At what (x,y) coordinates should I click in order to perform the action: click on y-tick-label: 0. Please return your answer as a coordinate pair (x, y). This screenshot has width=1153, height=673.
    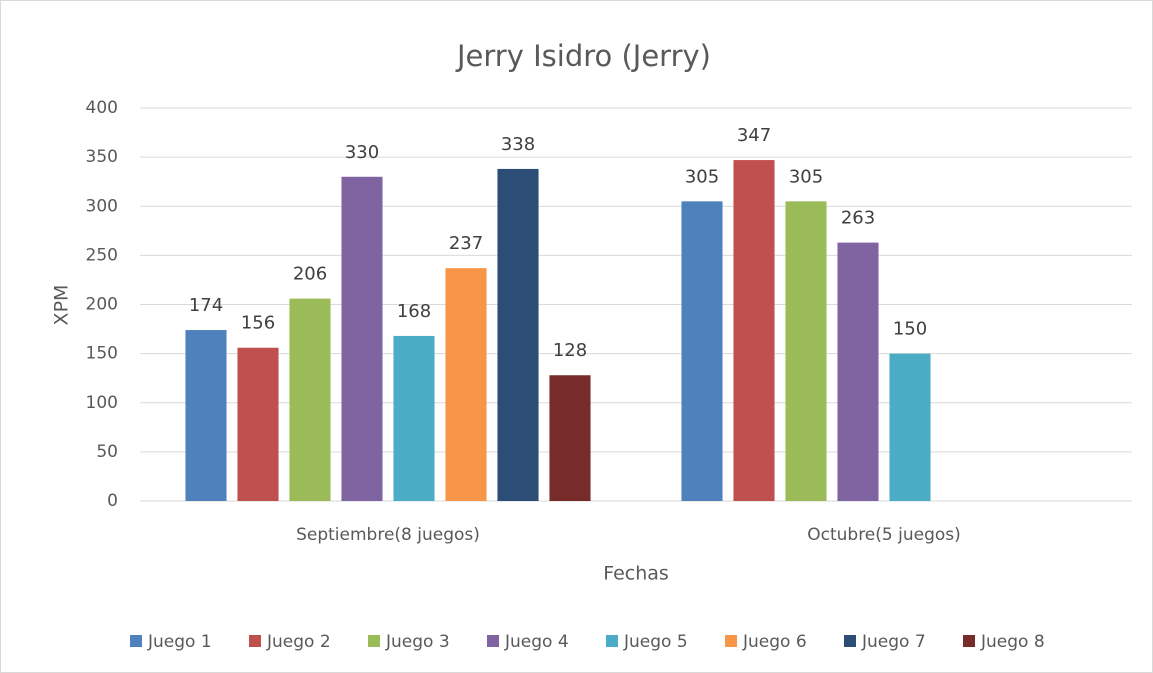
    Looking at the image, I should click on (112, 501).